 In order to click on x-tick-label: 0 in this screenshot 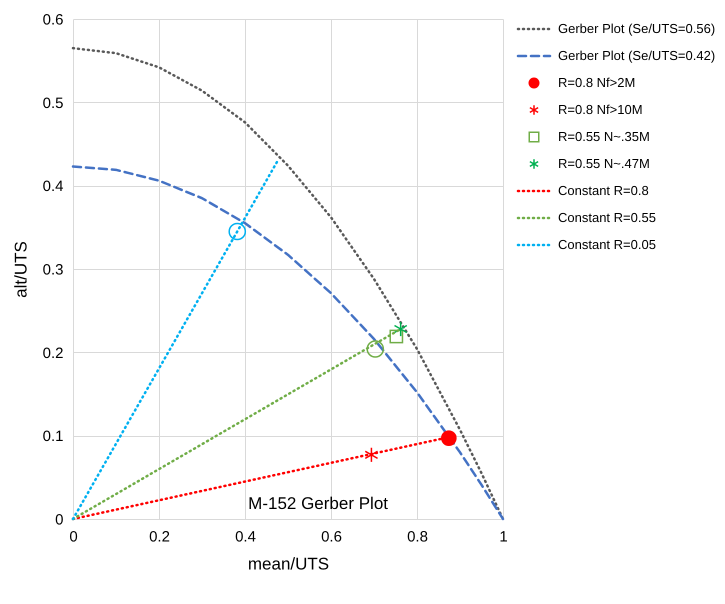, I will do `click(73, 537)`.